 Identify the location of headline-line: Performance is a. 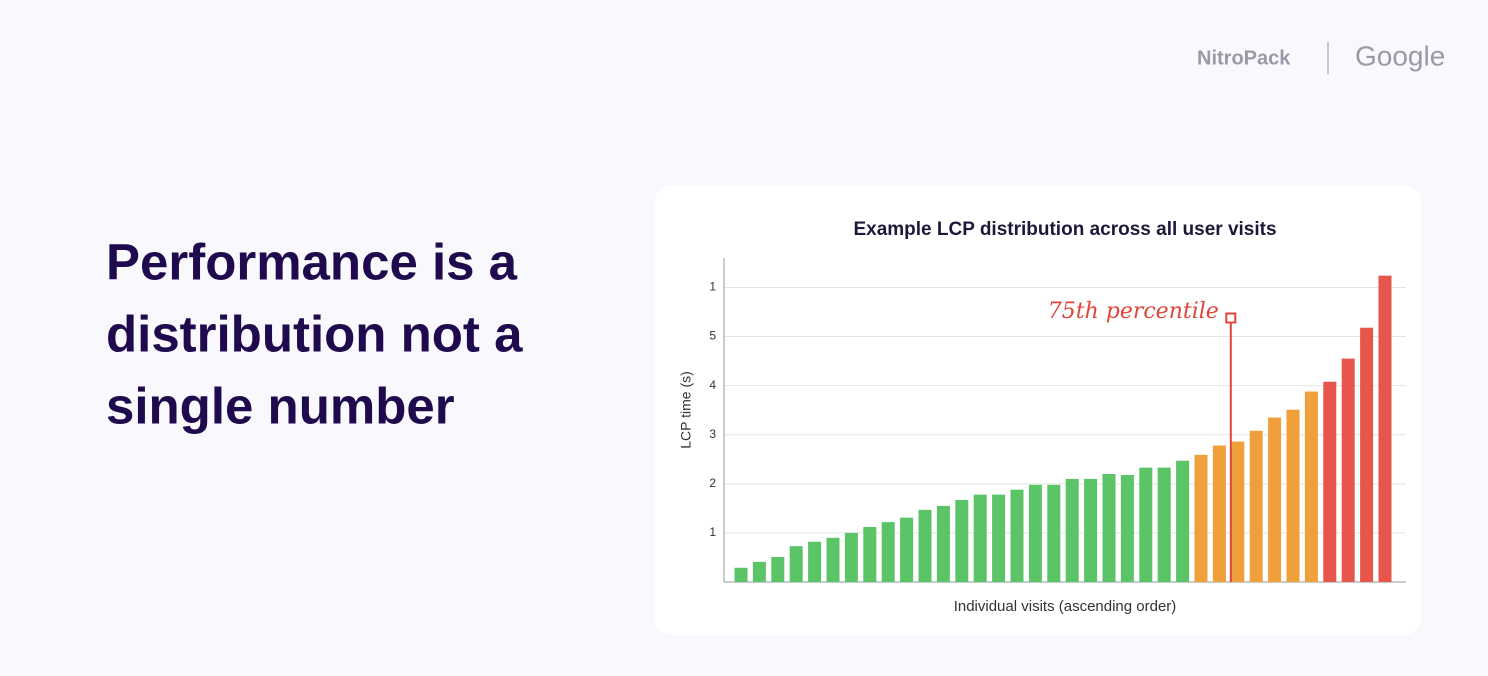
(312, 261).